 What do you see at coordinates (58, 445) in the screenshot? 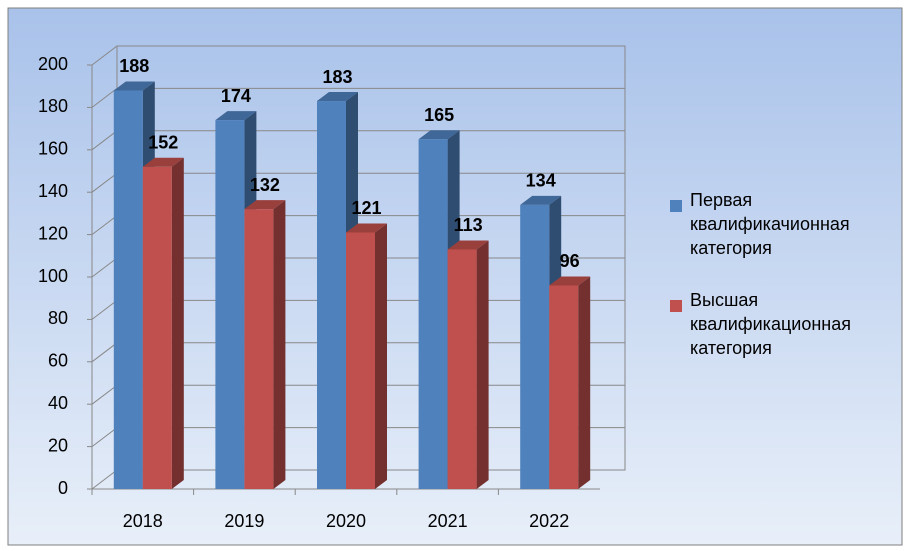
I see `y-tick-label: 20` at bounding box center [58, 445].